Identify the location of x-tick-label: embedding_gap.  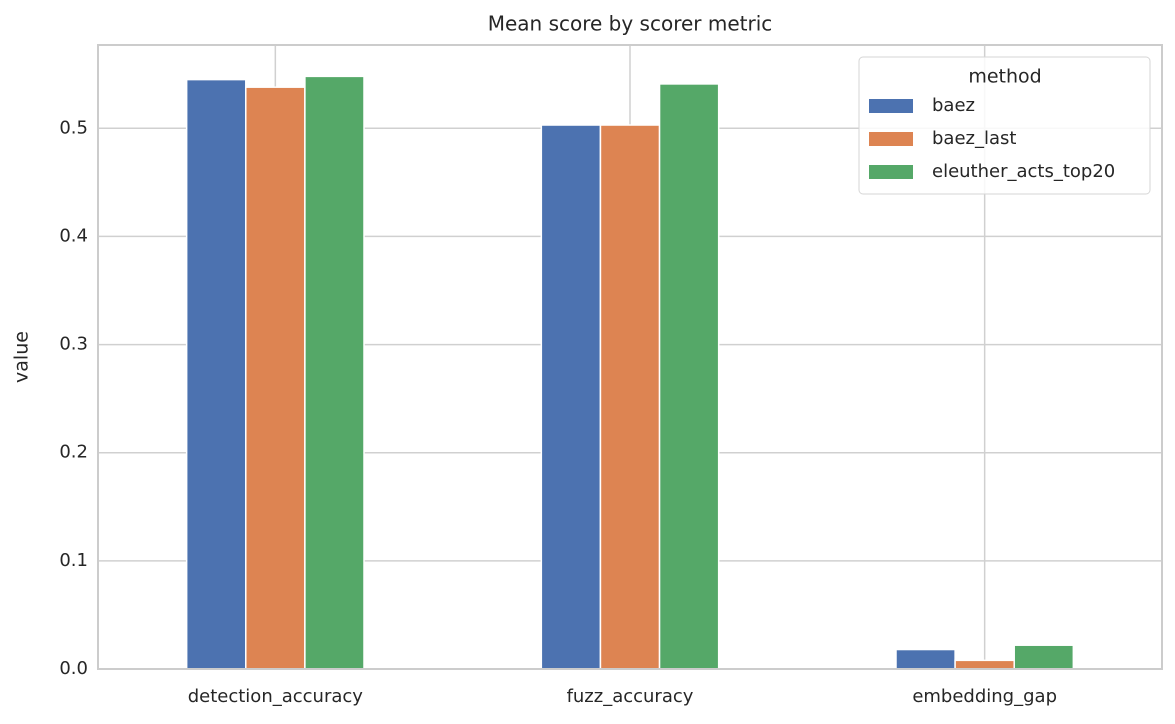
(984, 696).